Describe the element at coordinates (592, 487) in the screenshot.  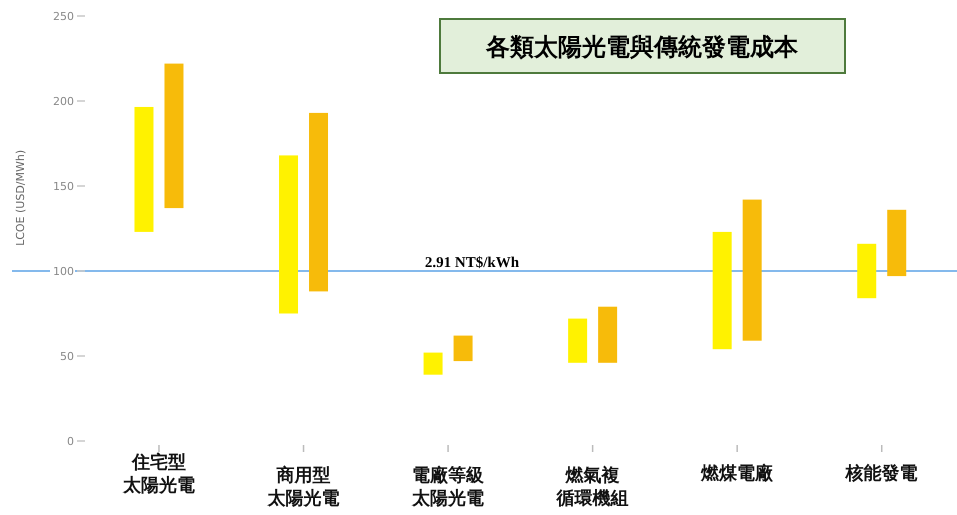
I see `x-tick-label: 燃氣複循環機組` at that location.